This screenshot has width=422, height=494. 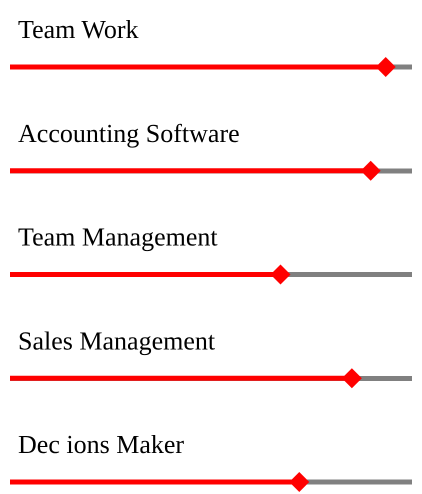 What do you see at coordinates (118, 237) in the screenshot?
I see `y-tick-label: Team Management` at bounding box center [118, 237].